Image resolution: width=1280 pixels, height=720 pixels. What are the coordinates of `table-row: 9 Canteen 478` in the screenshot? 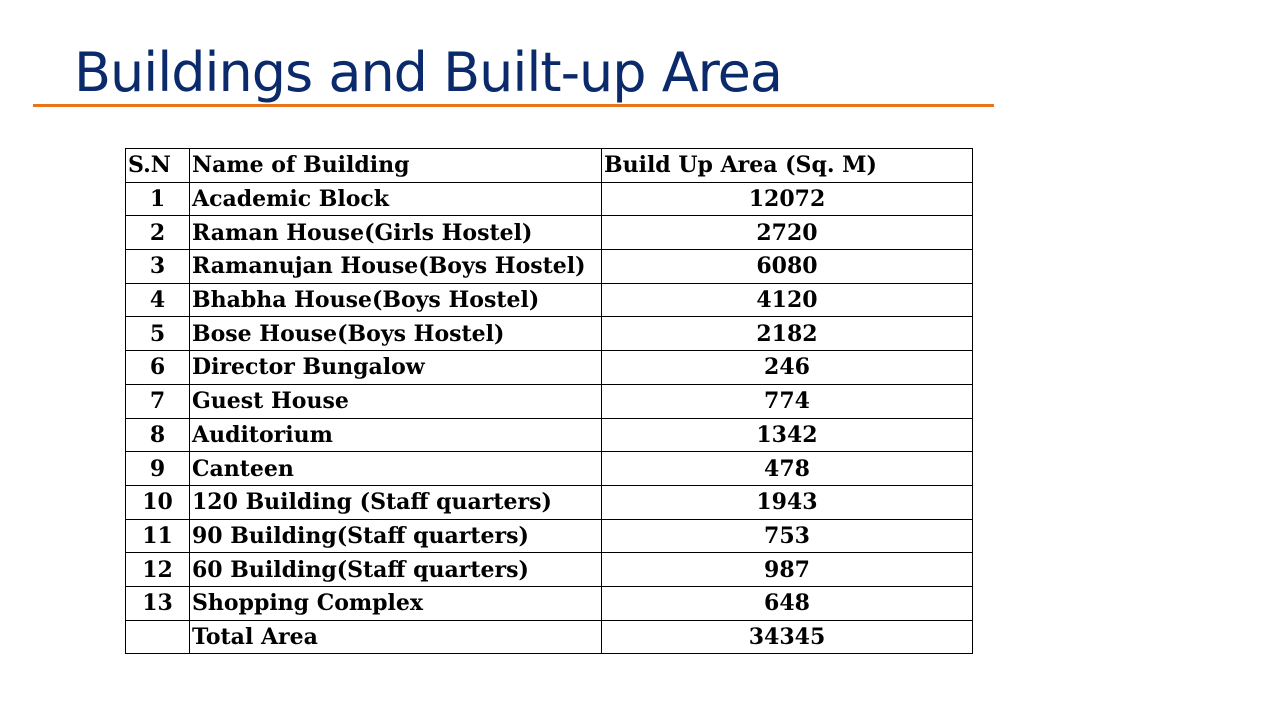 It's located at (549, 468).